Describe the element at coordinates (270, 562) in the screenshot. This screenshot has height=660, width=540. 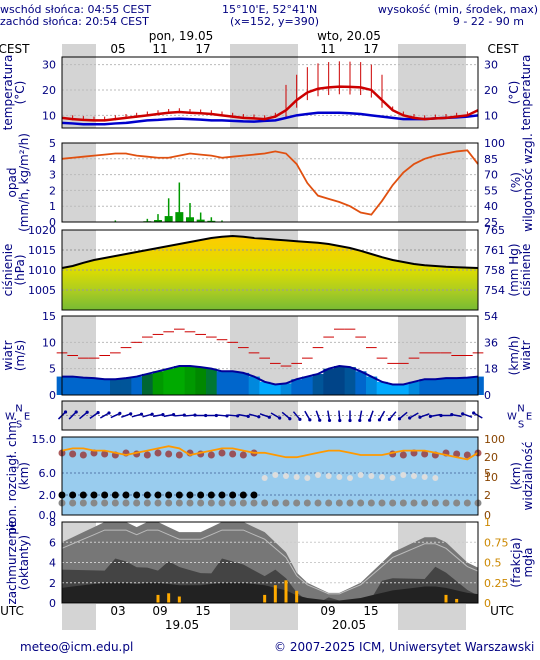
I see `cloud-high-line` at that location.